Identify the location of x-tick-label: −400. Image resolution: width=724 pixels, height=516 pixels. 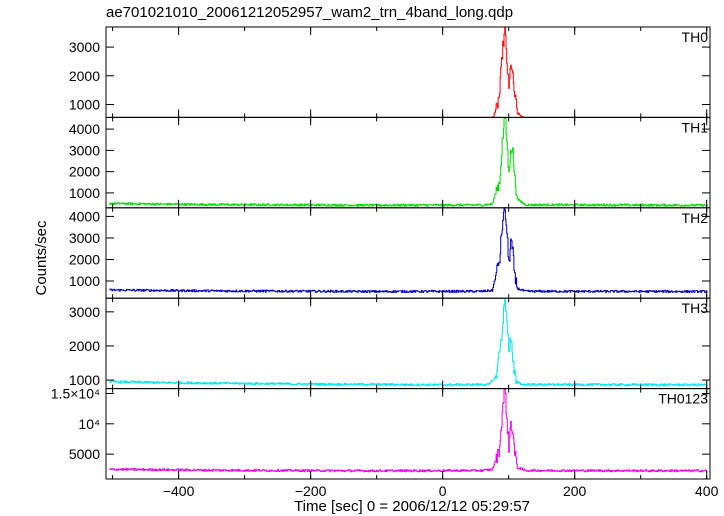
(179, 491).